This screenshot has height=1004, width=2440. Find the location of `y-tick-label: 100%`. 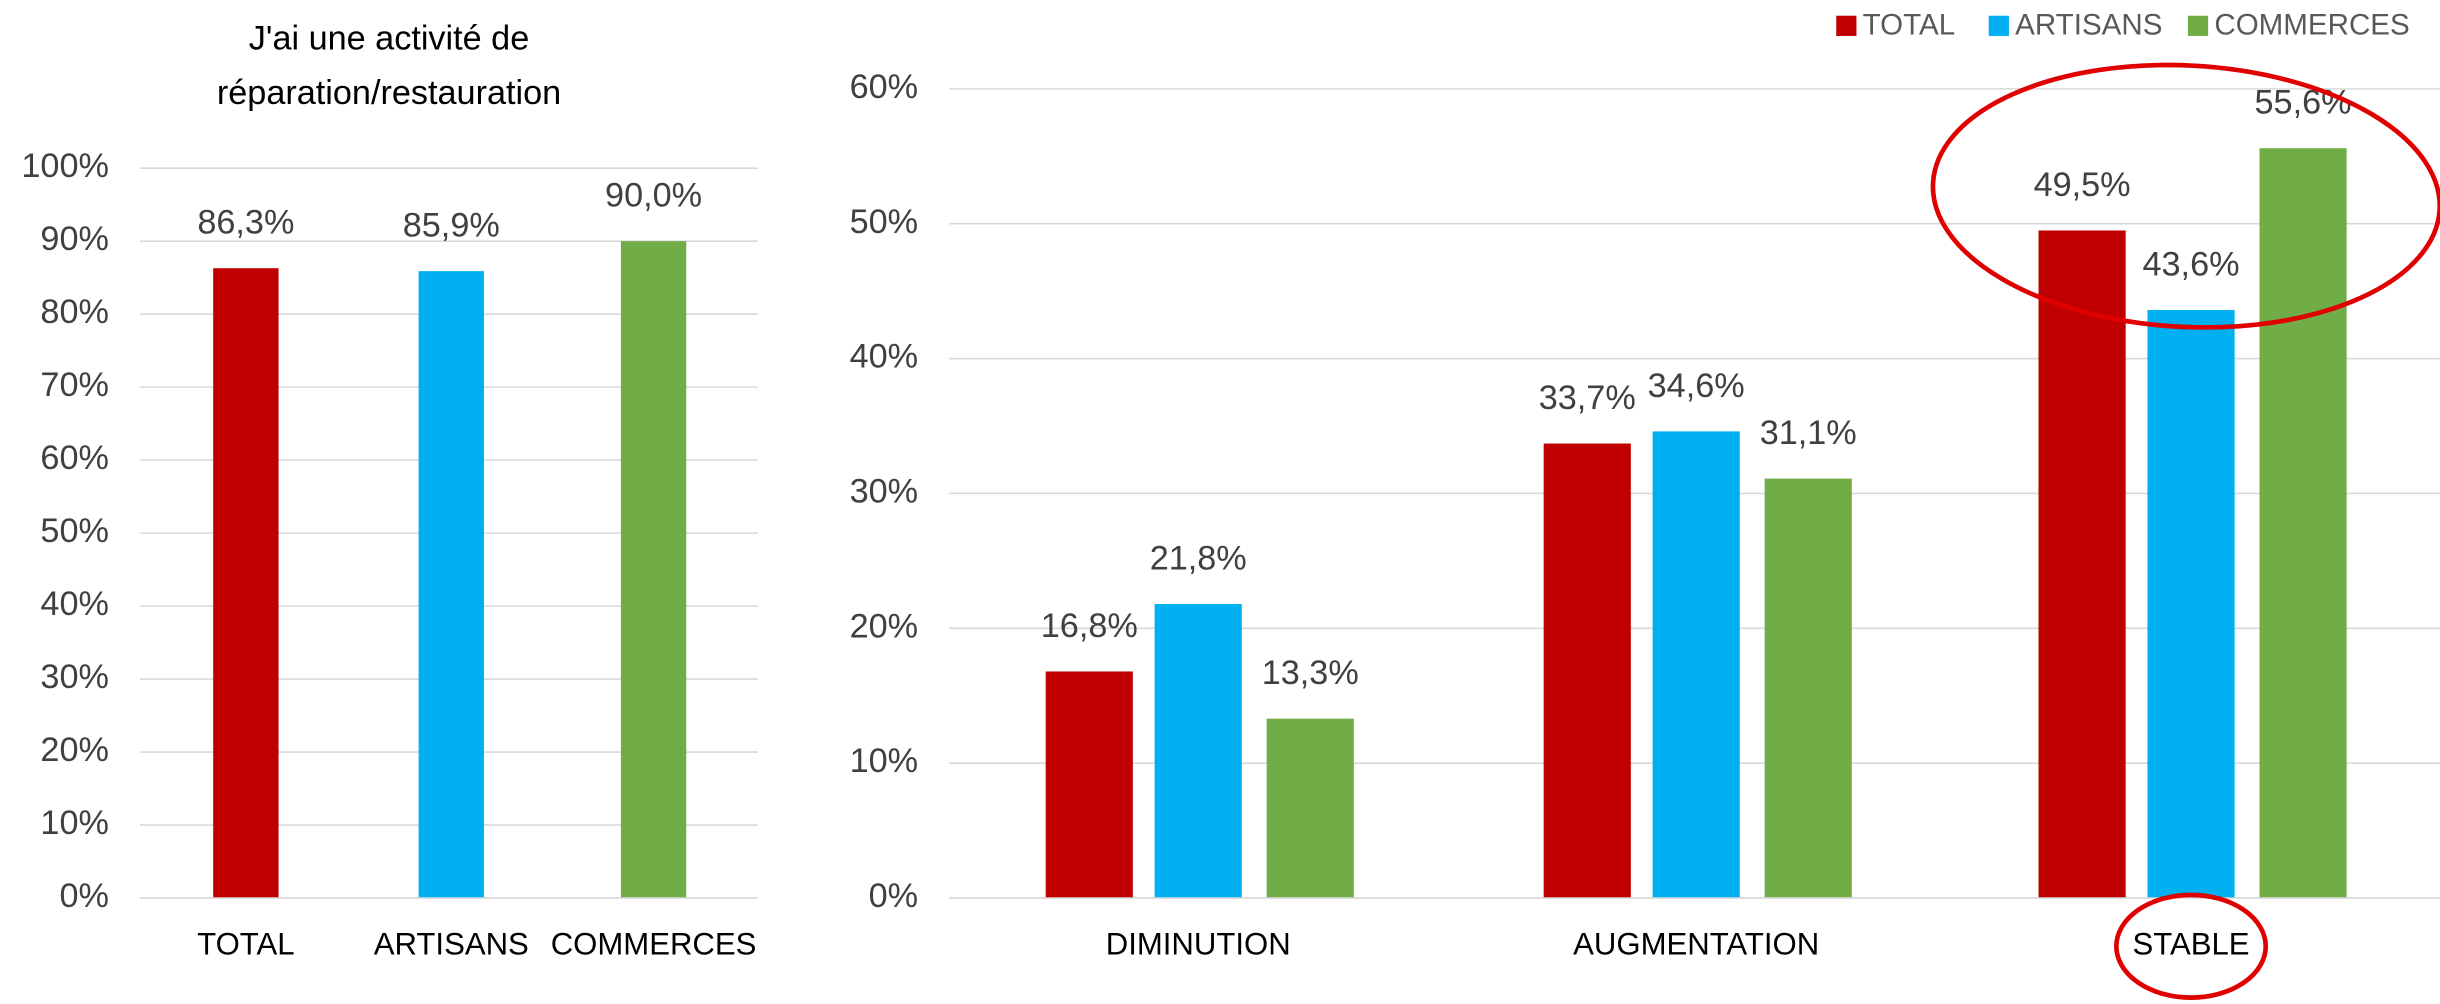

y-tick-label: 100% is located at coordinates (65, 166).